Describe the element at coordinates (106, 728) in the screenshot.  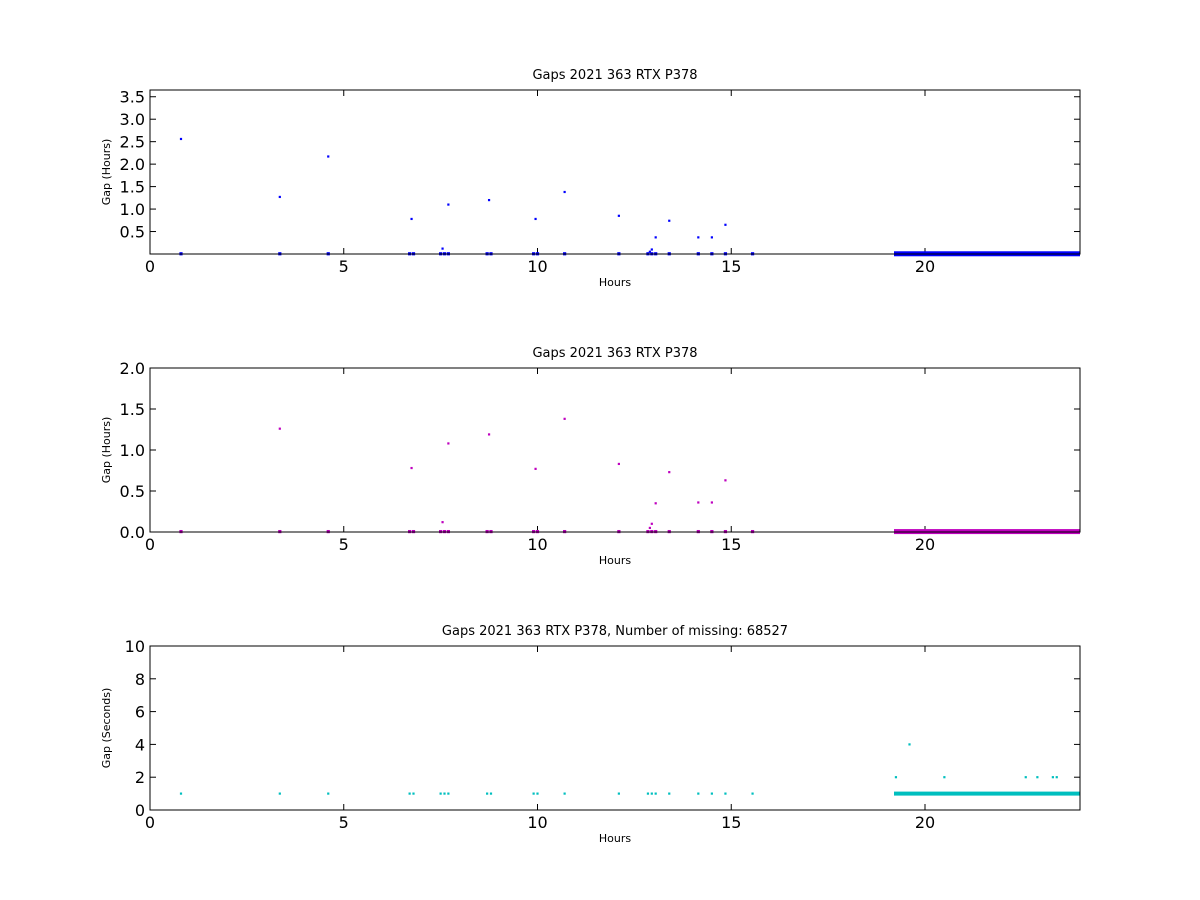
I see `y-axis-label: Gap (Seconds)` at that location.